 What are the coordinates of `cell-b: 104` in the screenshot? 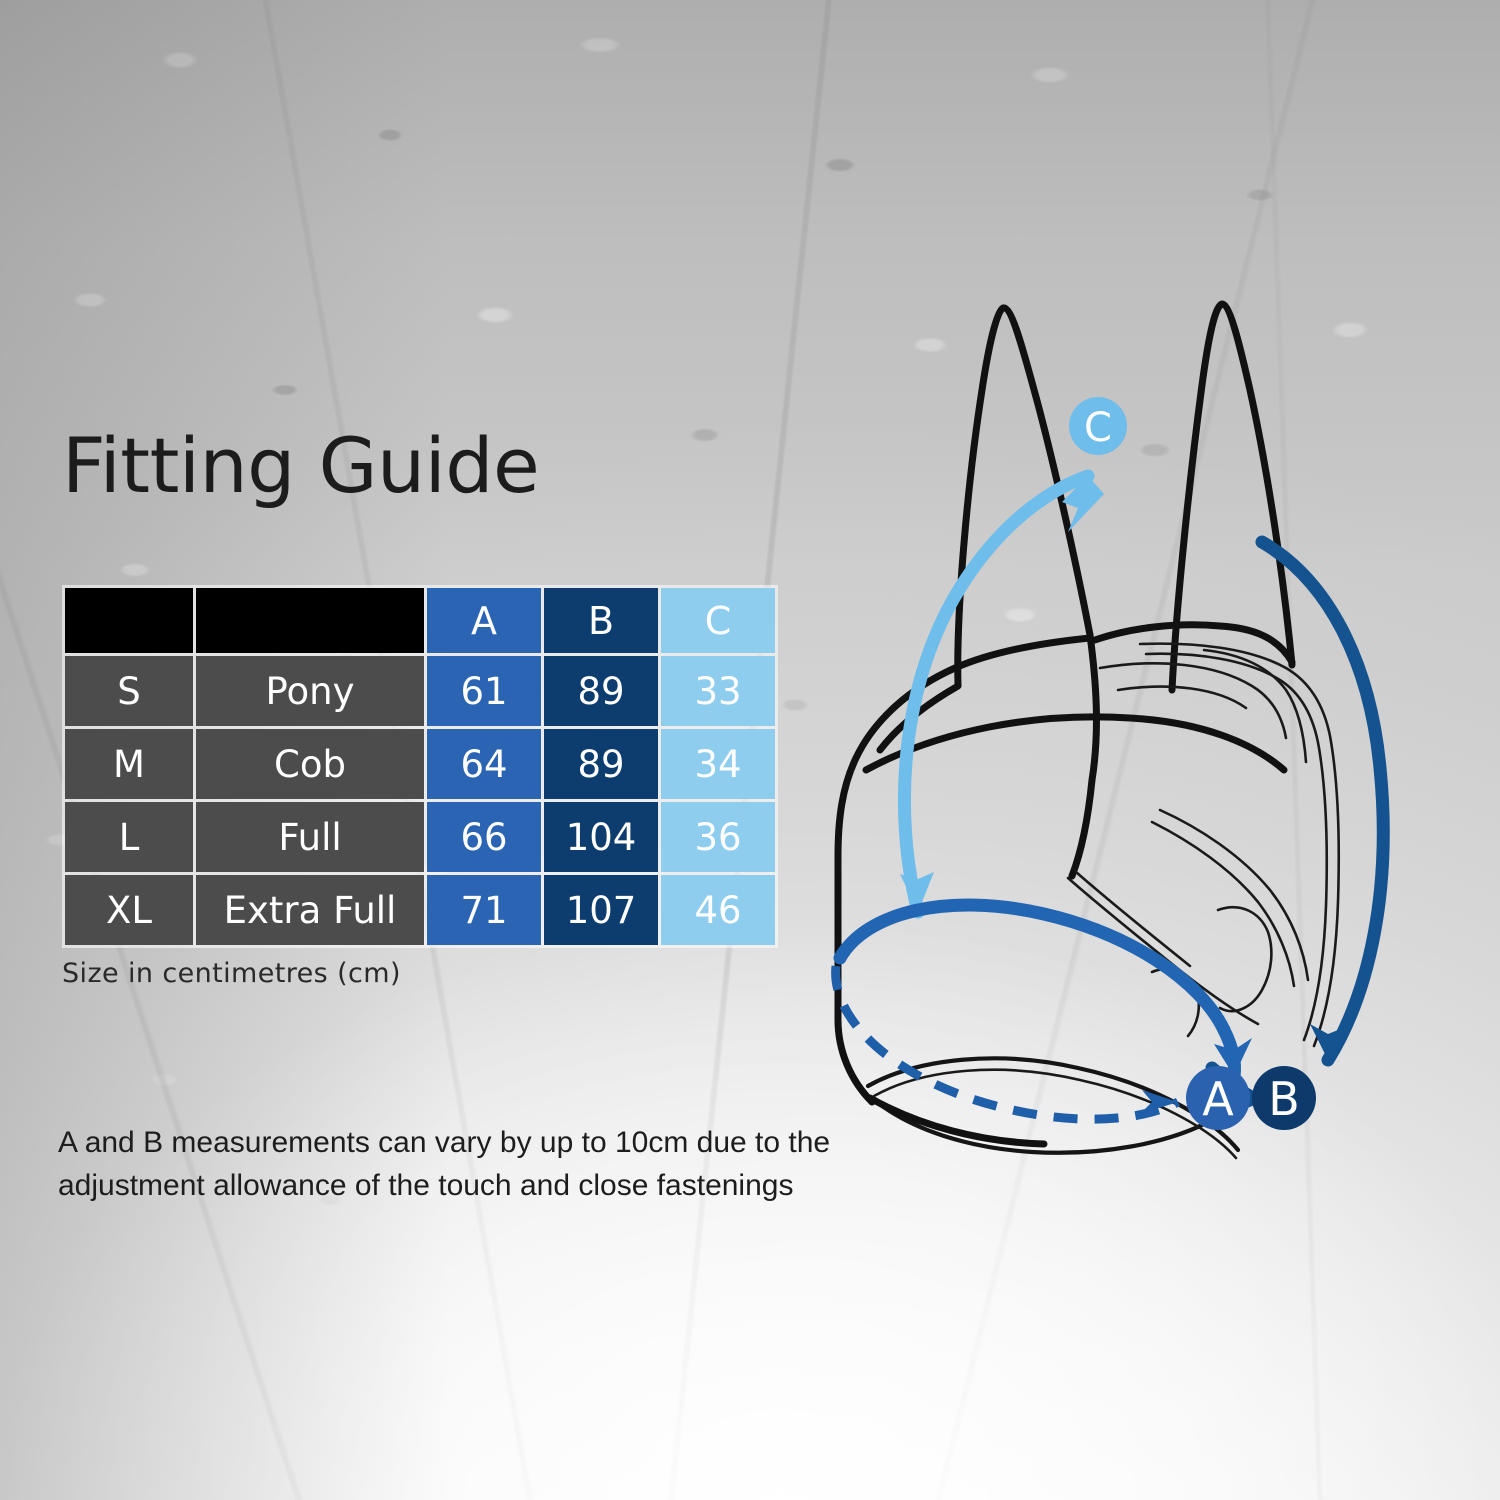 It's located at (601, 837).